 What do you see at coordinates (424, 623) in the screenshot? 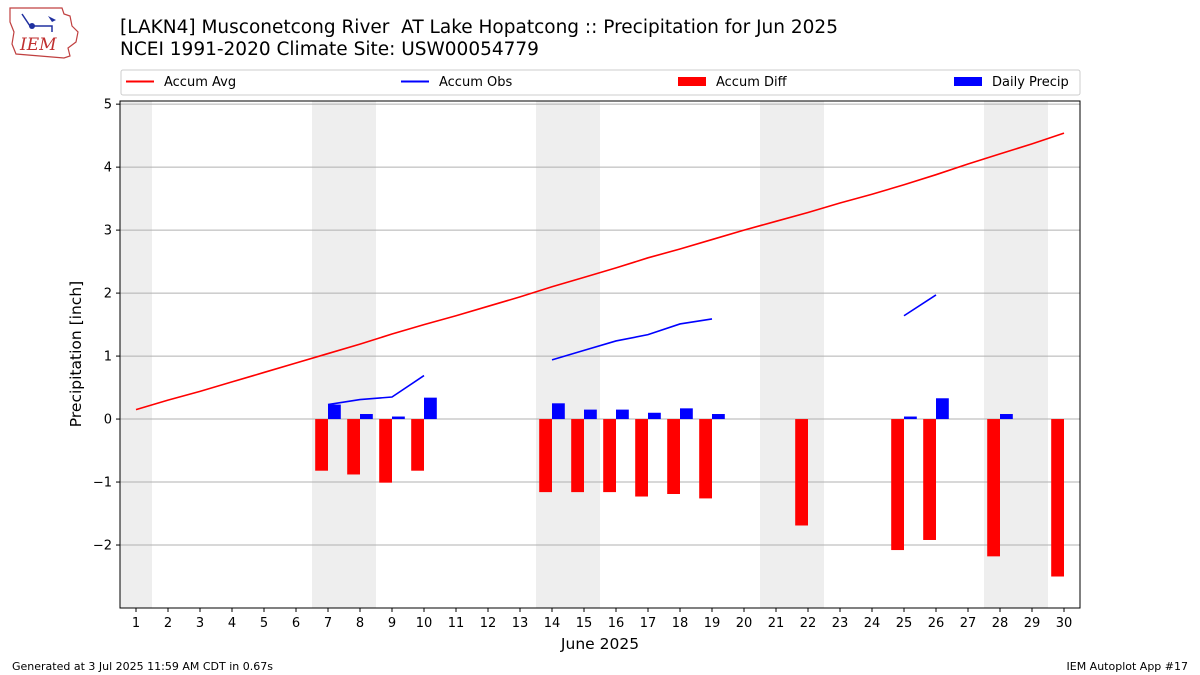
I see `x-tick-label: 10` at bounding box center [424, 623].